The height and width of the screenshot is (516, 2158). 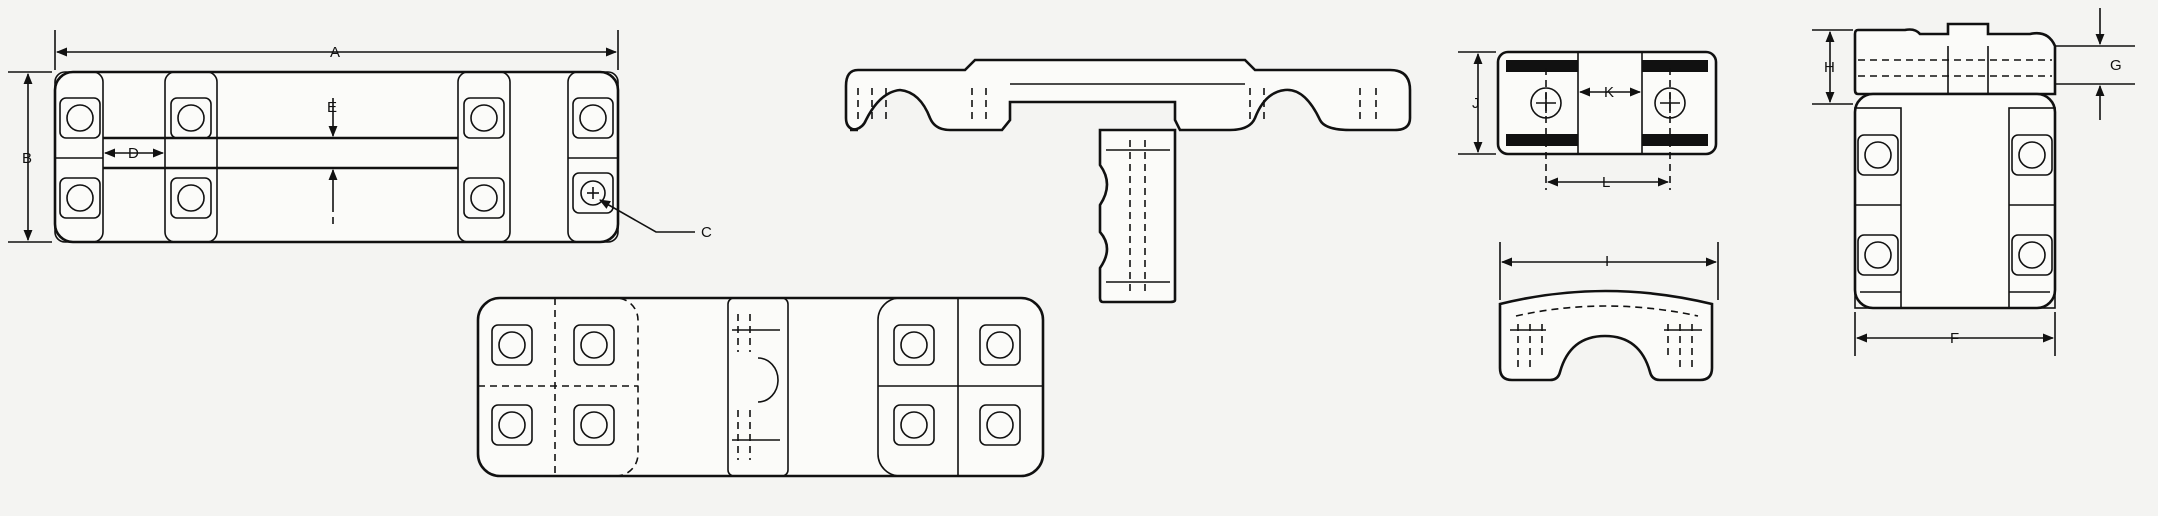 I want to click on leader-c-line, so click(x=647, y=216).